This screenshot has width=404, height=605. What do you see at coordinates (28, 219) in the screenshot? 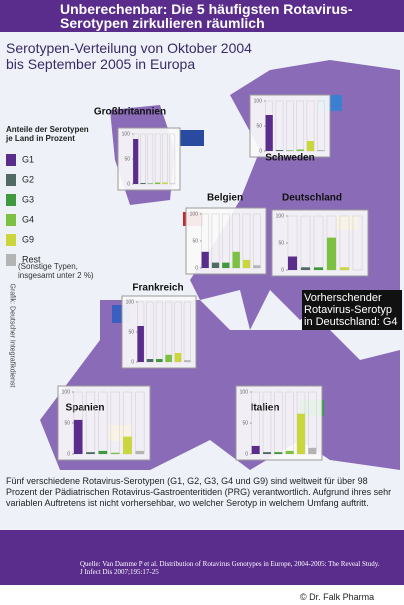
I see `legend-label: G4` at bounding box center [28, 219].